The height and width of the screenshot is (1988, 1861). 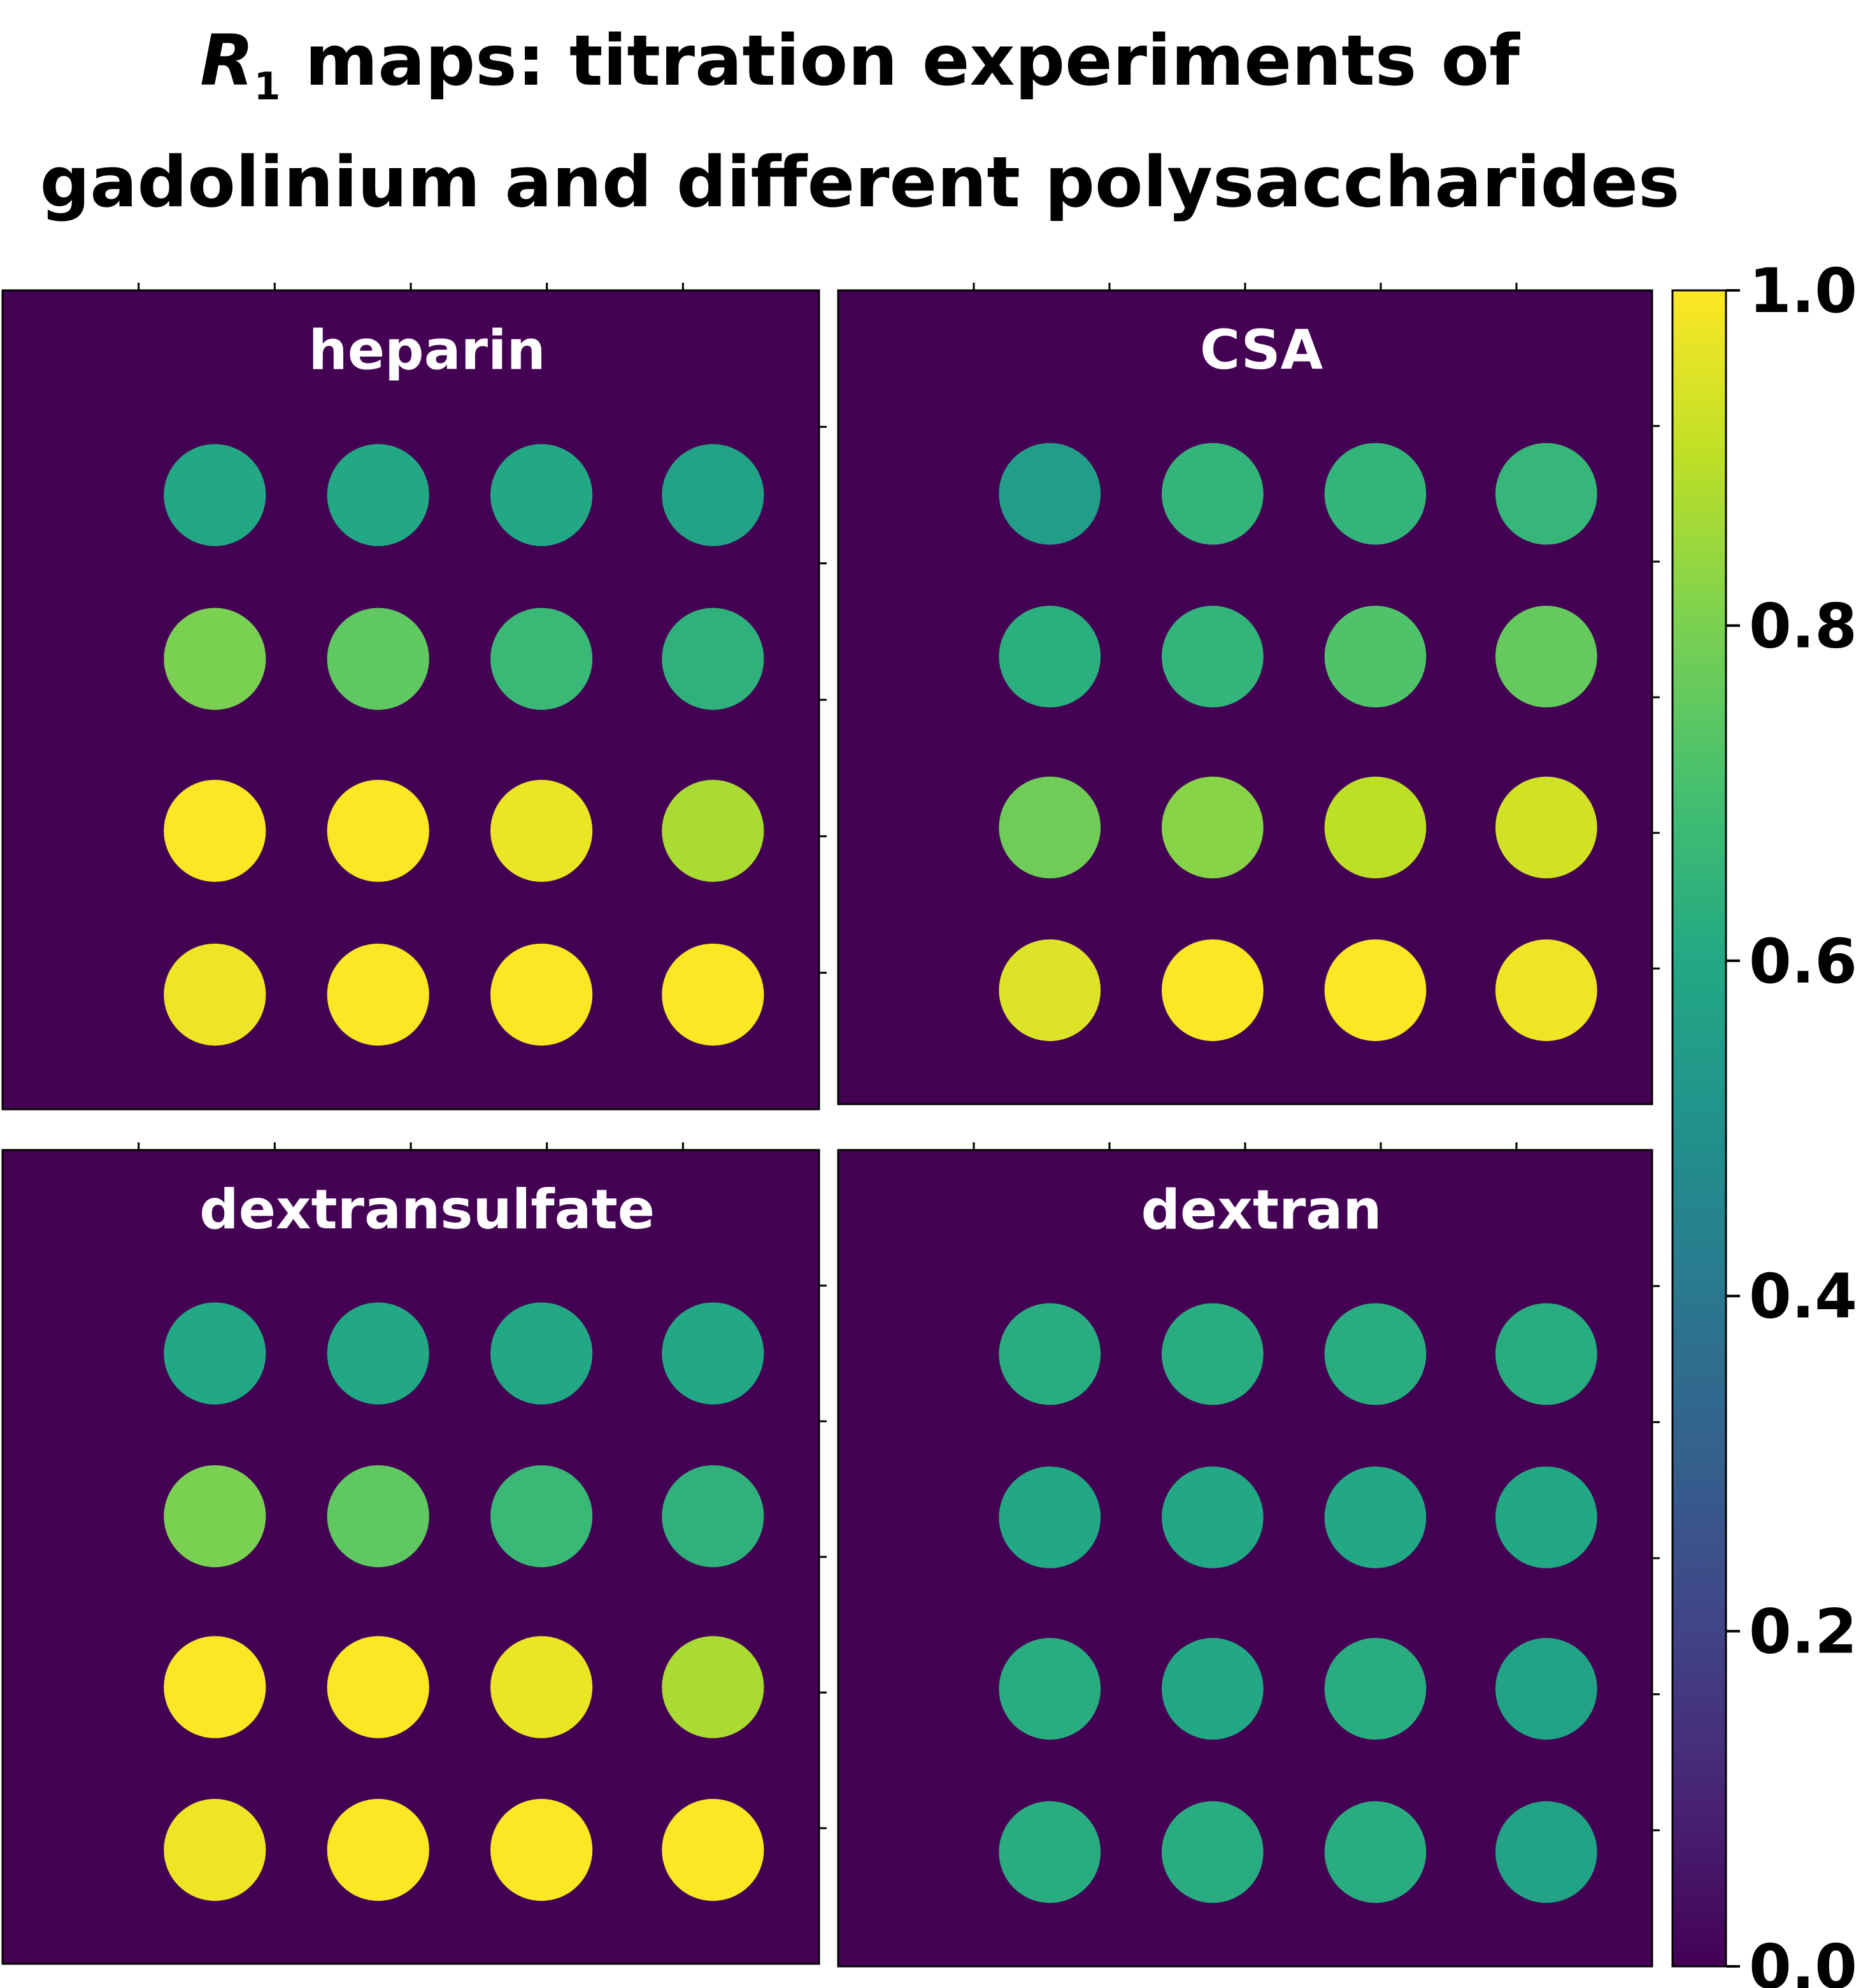 I want to click on colorbar: 0.0 0.2 0.4 0.6 0.8 1.0, so click(x=1764, y=1121).